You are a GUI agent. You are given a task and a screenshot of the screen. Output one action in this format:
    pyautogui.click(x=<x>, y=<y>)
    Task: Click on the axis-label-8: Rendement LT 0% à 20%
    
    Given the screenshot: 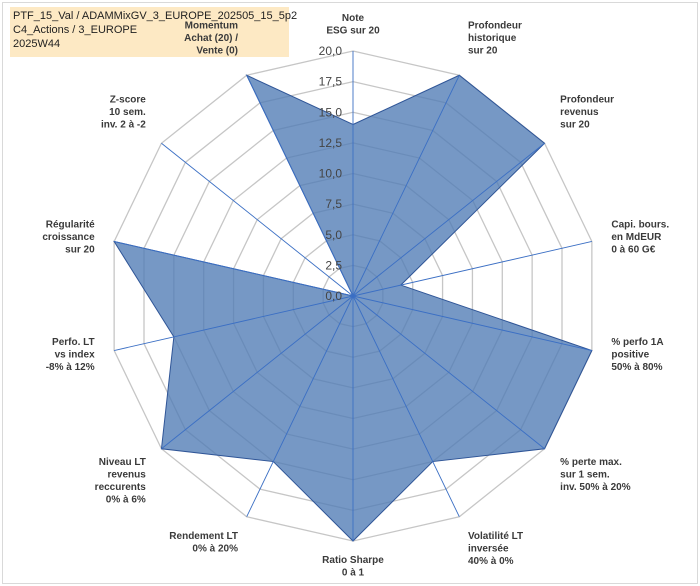 What is the action you would take?
    pyautogui.click(x=203, y=543)
    